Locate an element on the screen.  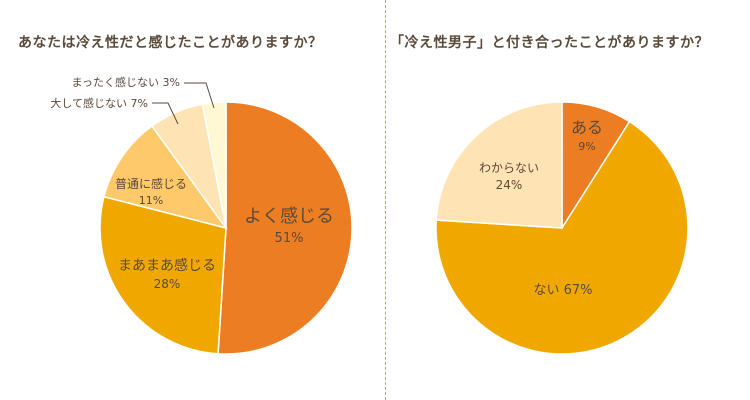
slice-label: 普通に感じる is located at coordinates (151, 183).